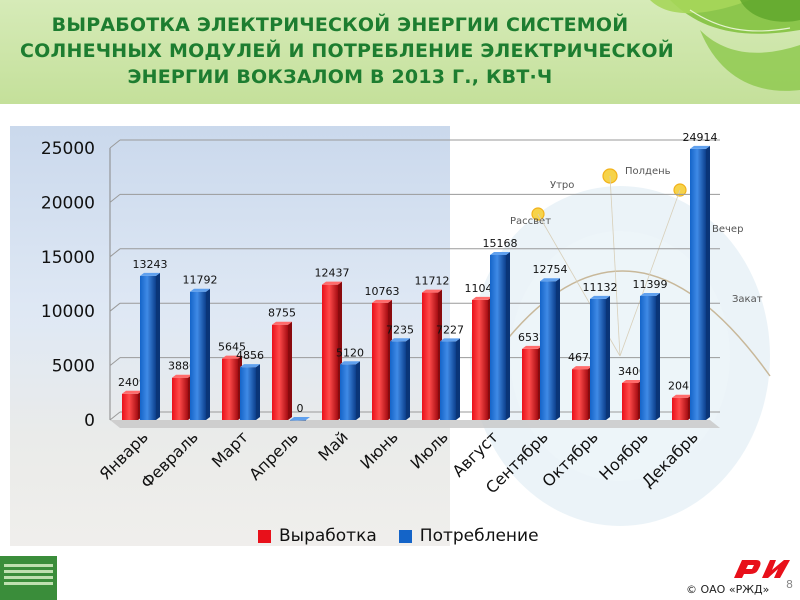  I want to click on title-line-3: ЭНЕРГИИ ВОКЗАЛОМ В 2013 Г., КВТ·Ч, so click(340, 77).